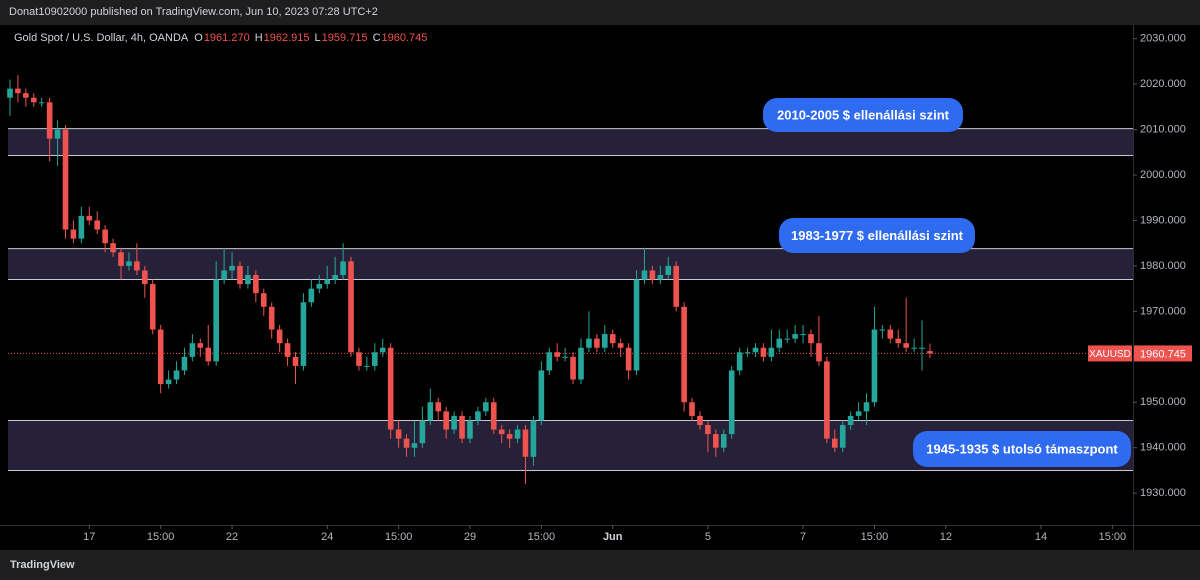  What do you see at coordinates (345, 38) in the screenshot?
I see `ohlc-value: 1959.715` at bounding box center [345, 38].